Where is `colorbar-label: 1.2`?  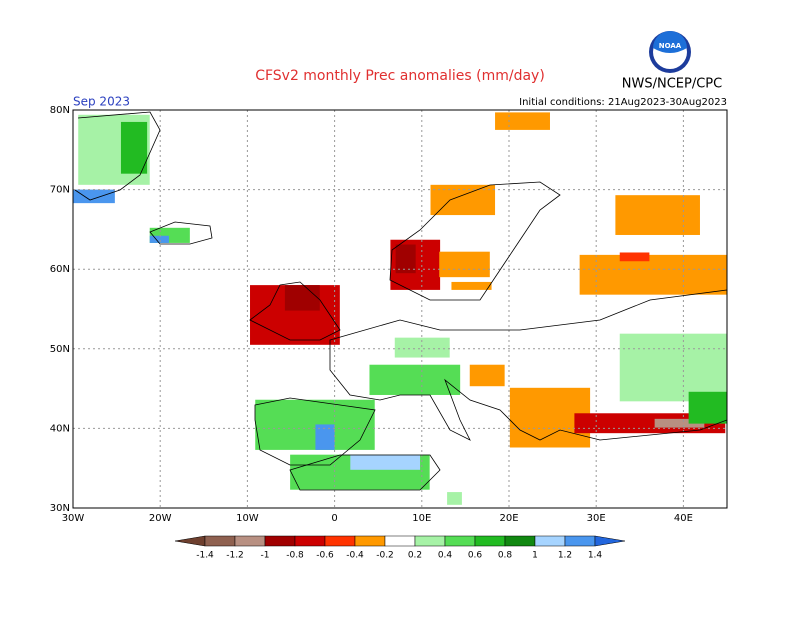 colorbar-label: 1.2 is located at coordinates (565, 556).